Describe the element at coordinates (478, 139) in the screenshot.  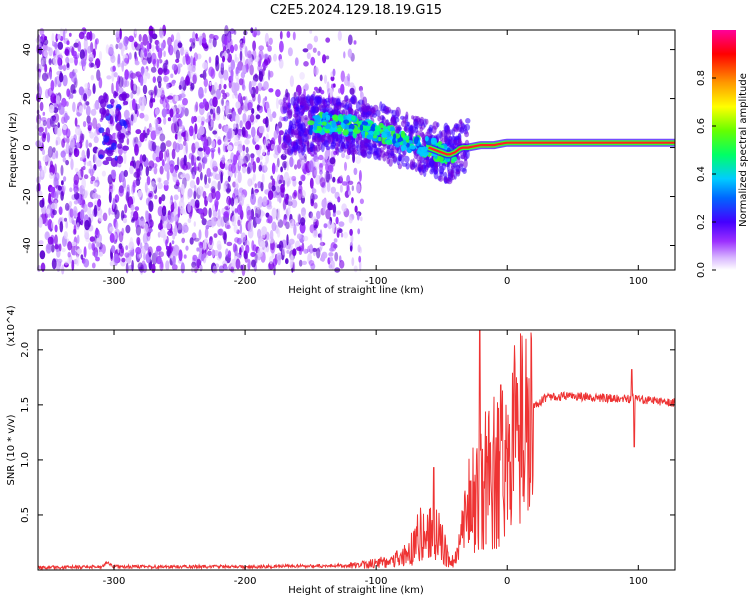
I see `spectrogram-ridge` at that location.